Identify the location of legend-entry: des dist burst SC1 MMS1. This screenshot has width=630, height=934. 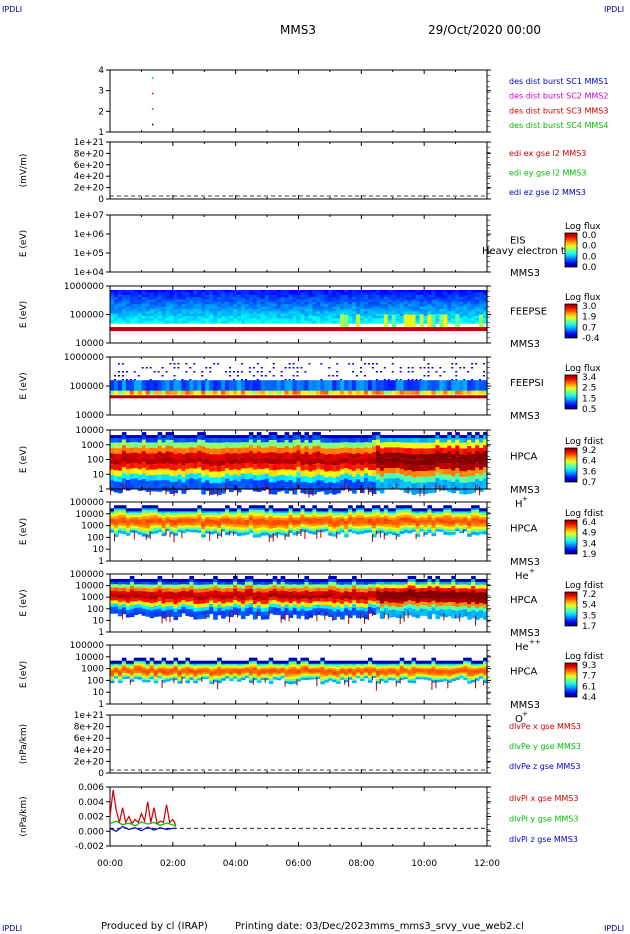
(558, 81).